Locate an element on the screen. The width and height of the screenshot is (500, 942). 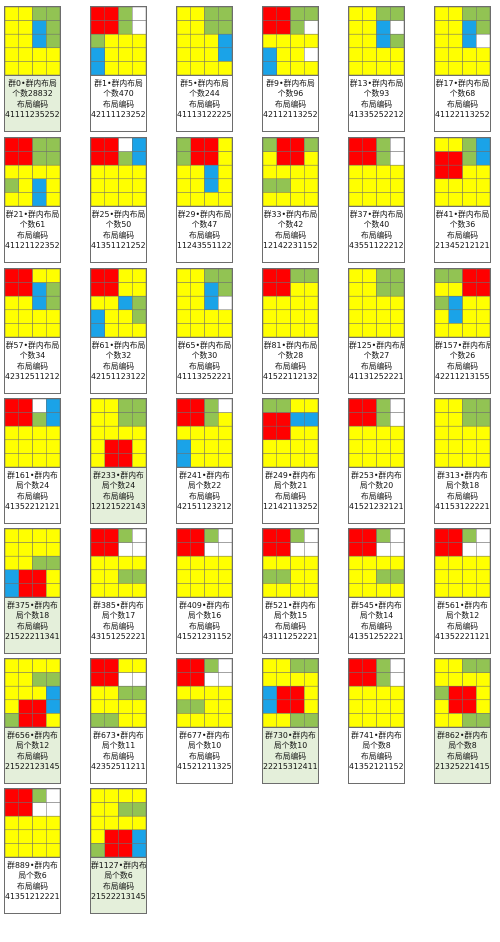
caption-line: 局个数18 is located at coordinates (462, 486).